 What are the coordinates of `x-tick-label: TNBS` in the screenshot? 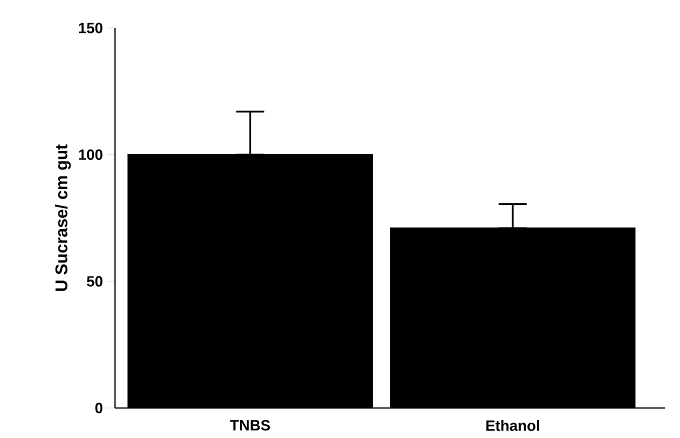 It's located at (250, 425).